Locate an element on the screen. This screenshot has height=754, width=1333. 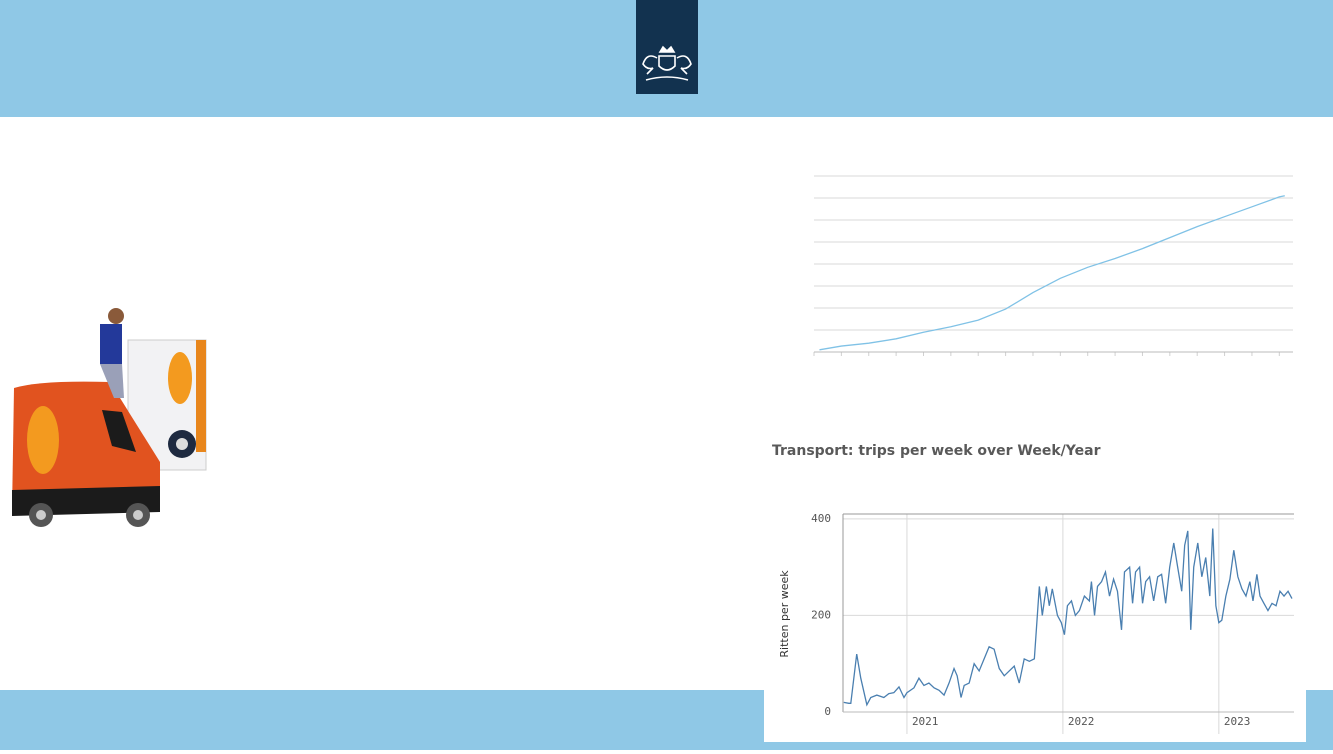
logo is located at coordinates (667, 47).